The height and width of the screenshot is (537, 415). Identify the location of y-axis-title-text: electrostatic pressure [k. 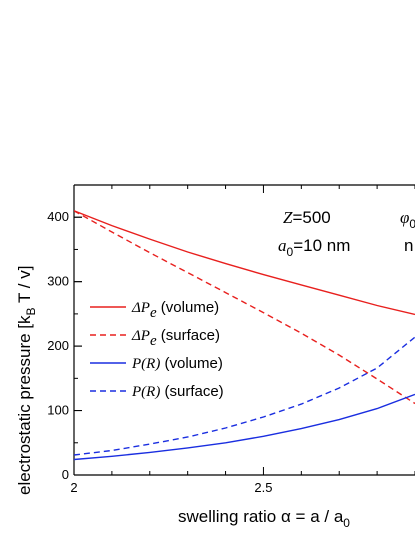
(24, 405).